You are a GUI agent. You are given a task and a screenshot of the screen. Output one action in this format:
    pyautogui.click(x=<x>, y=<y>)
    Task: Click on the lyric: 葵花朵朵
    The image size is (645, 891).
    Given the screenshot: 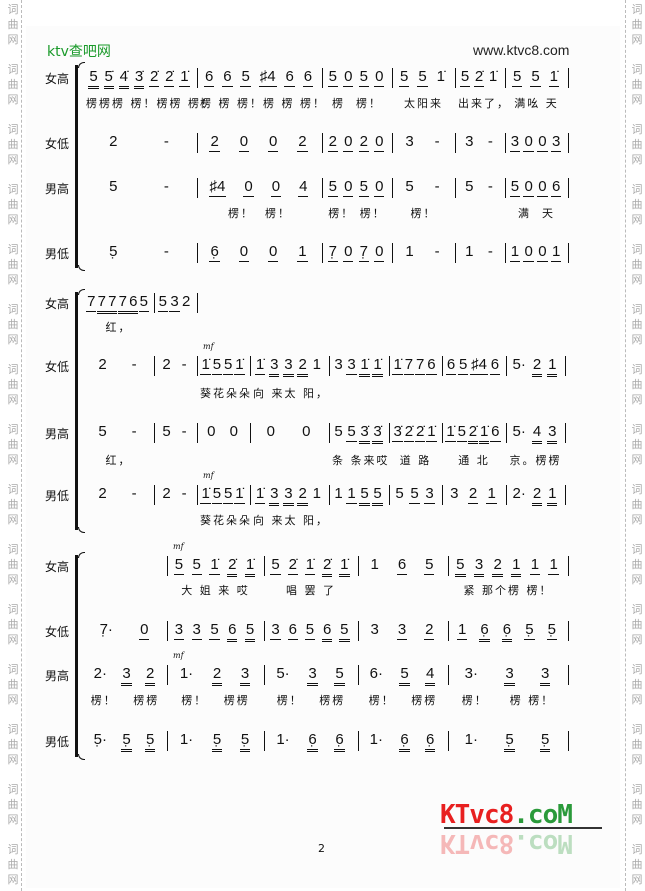 What is the action you would take?
    pyautogui.click(x=226, y=520)
    